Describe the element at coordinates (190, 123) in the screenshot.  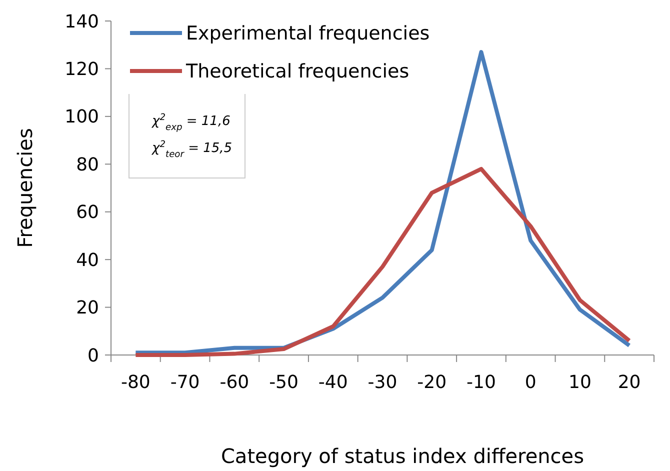
I see `annotation: χ$^{2}$$_{exp}$ = 11,6` at that location.